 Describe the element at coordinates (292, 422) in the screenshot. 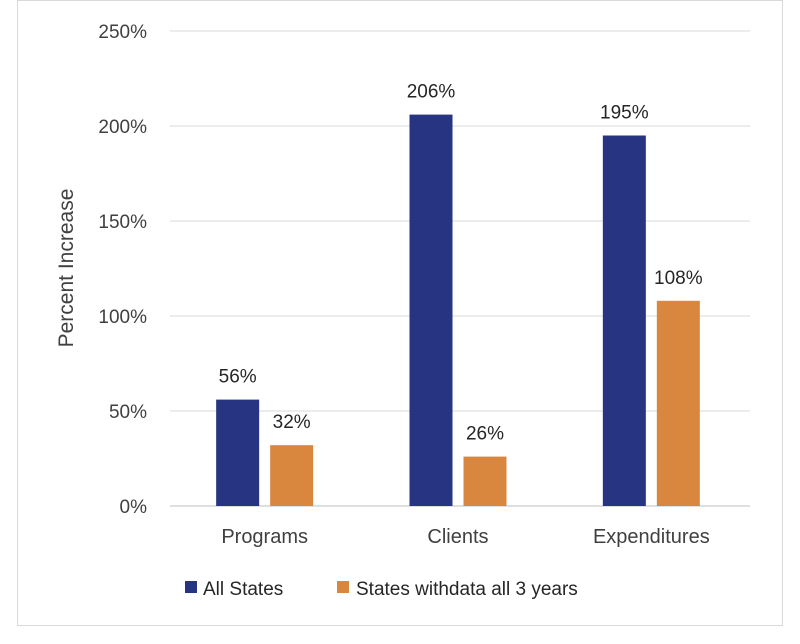

I see `data-label: 32%` at that location.